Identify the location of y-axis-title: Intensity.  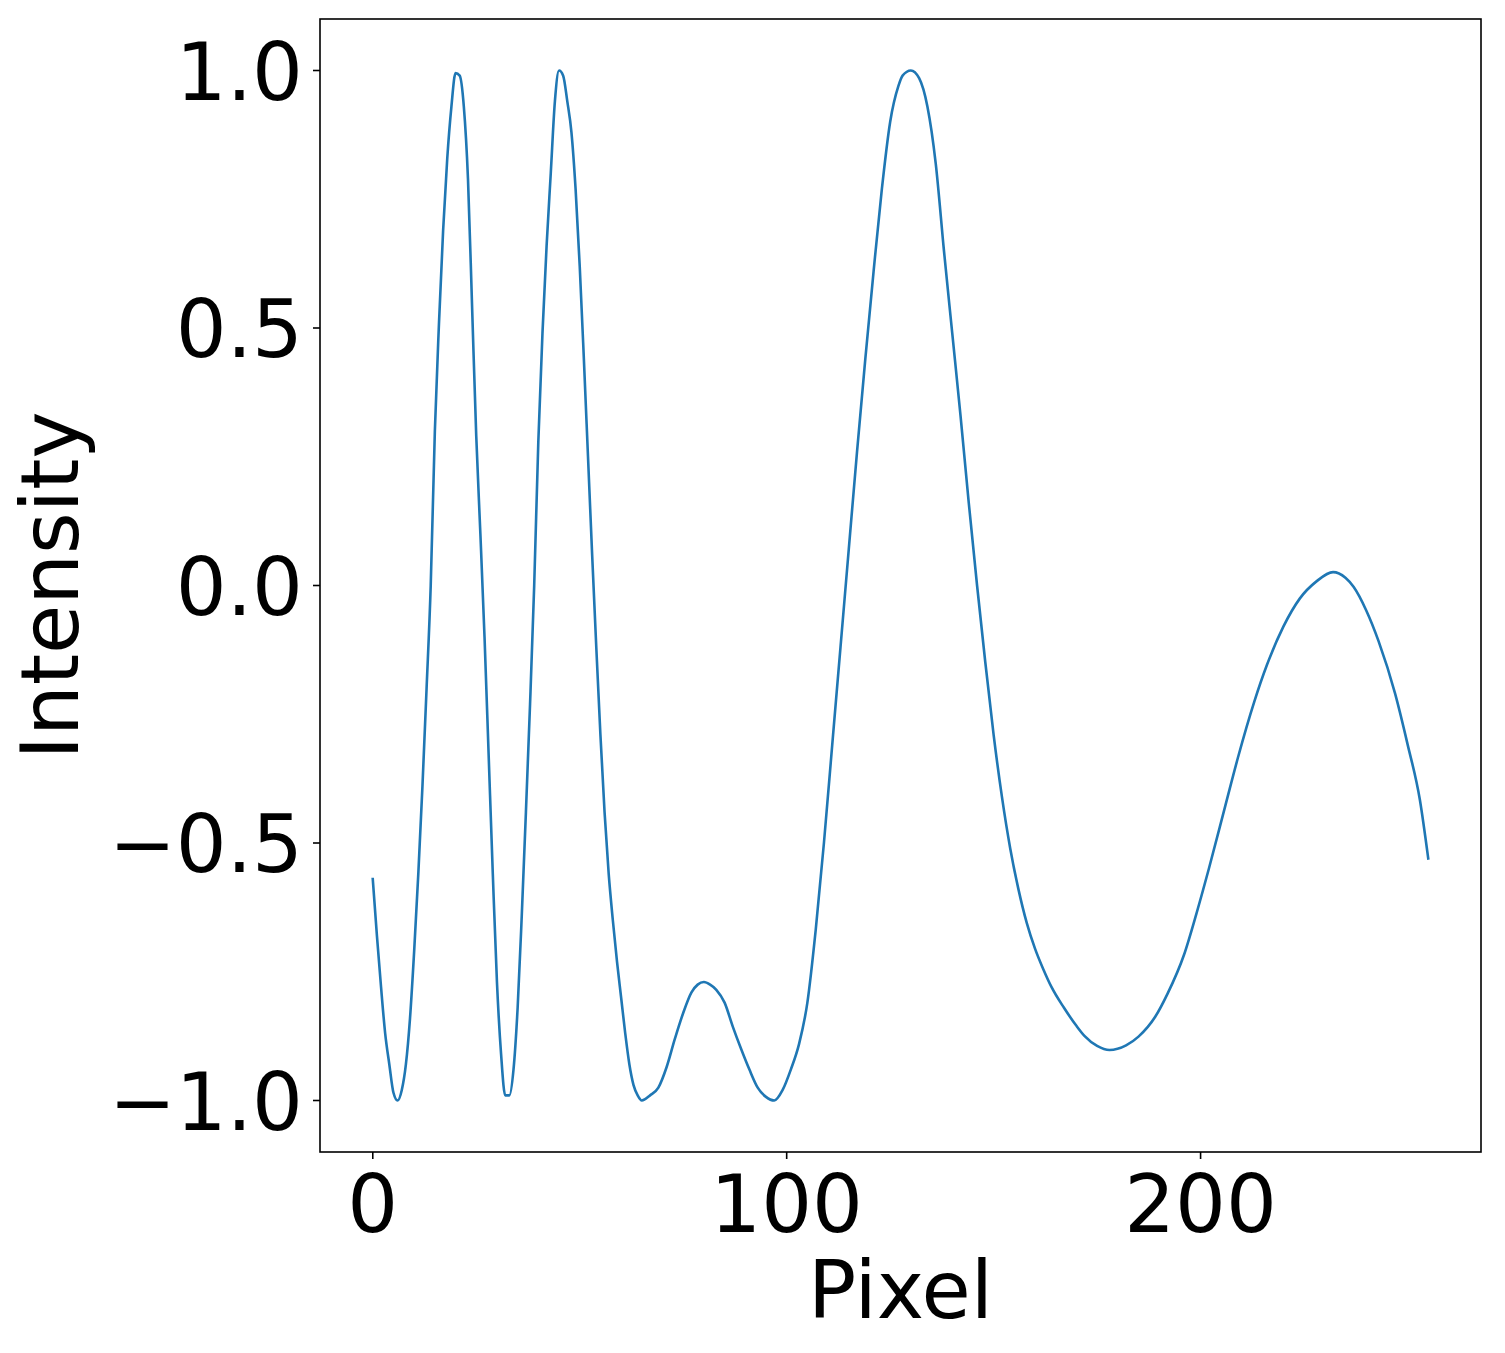
(50, 585).